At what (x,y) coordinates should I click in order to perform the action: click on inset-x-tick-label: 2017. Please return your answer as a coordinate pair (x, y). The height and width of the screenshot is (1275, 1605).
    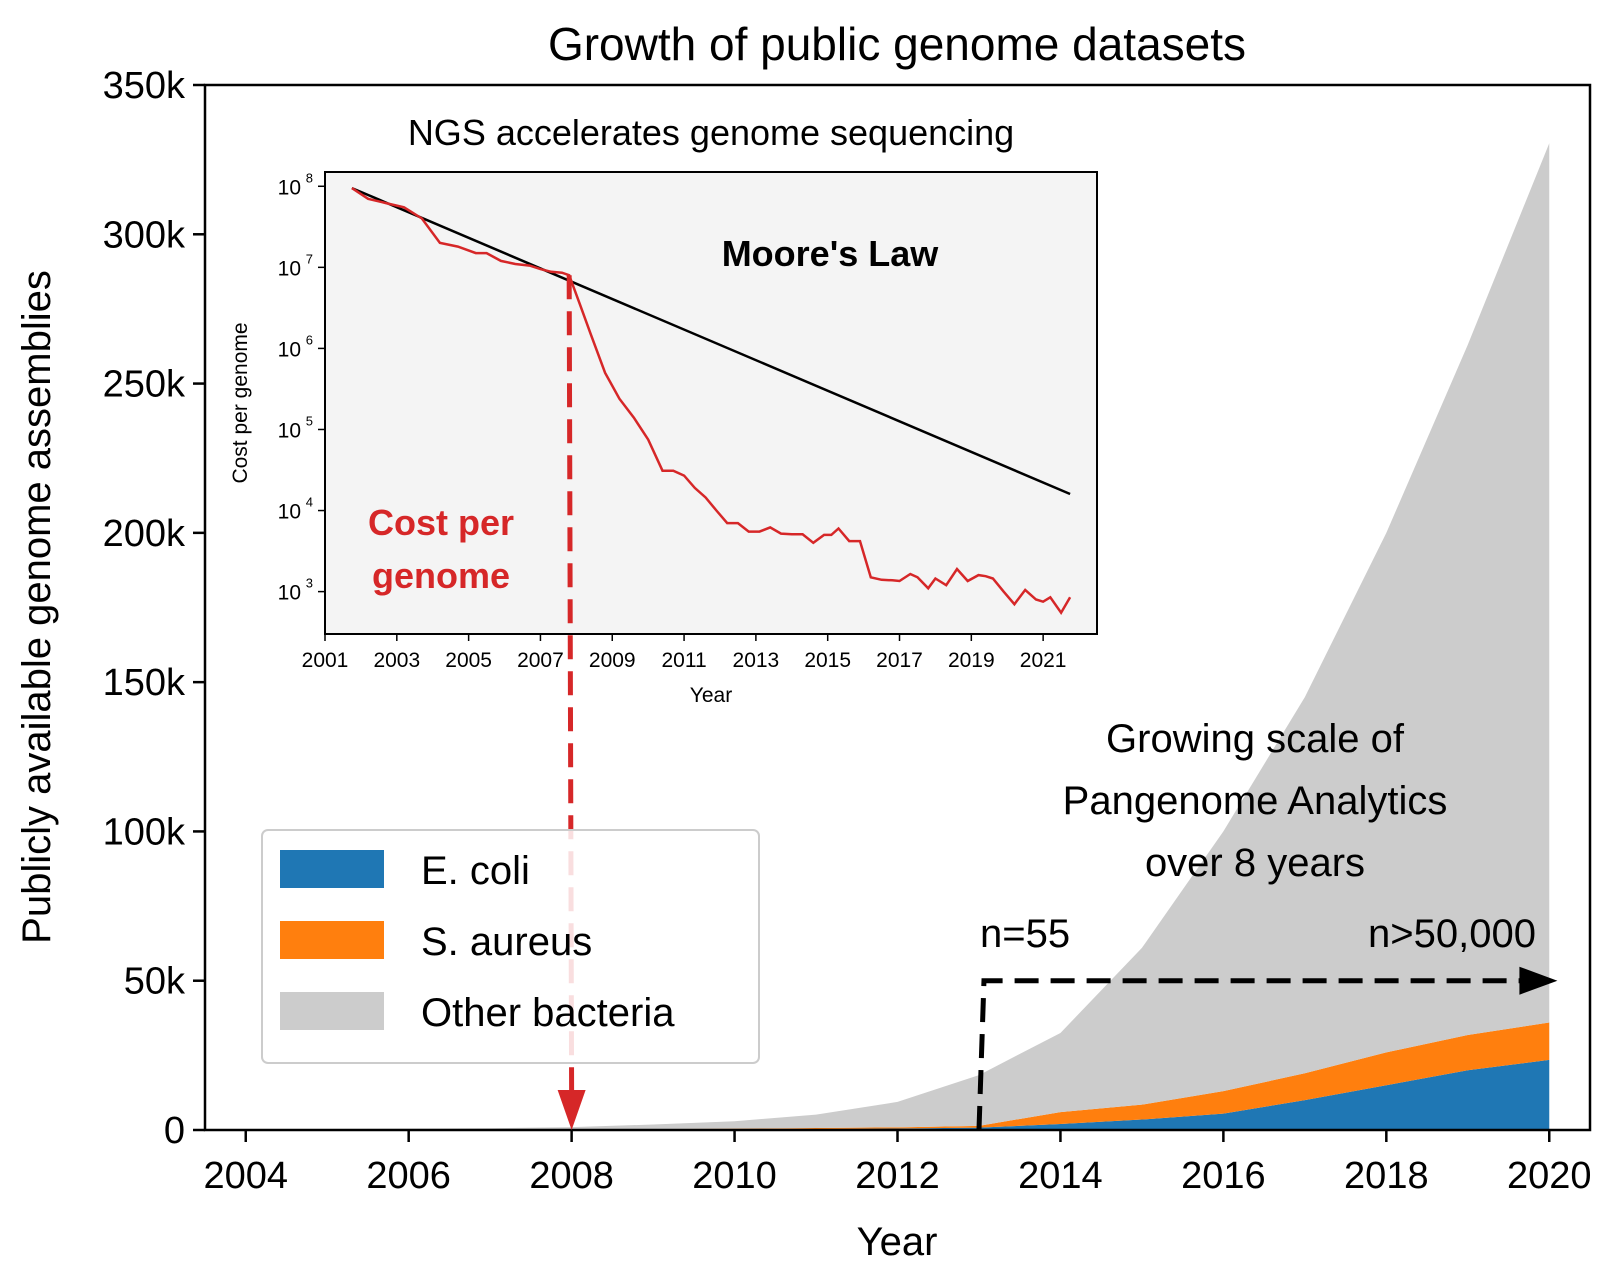
    Looking at the image, I should click on (899, 660).